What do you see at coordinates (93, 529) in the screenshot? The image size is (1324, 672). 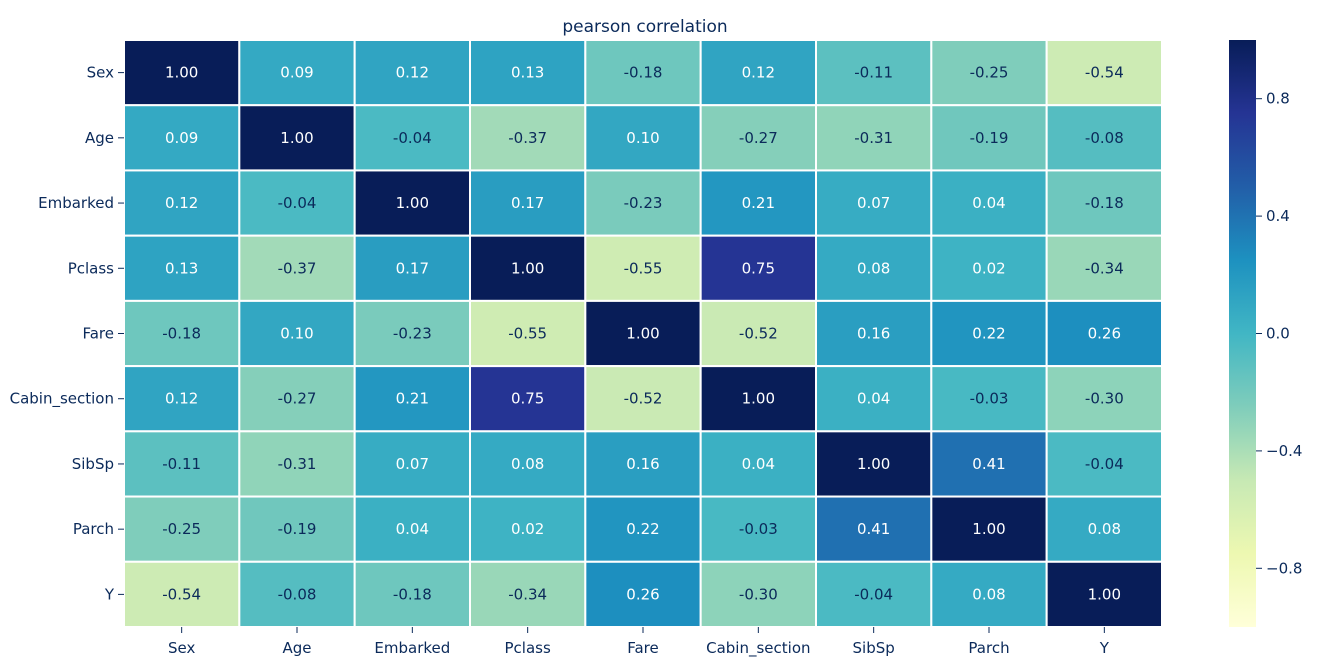 I see `row-tick-label: Parch` at bounding box center [93, 529].